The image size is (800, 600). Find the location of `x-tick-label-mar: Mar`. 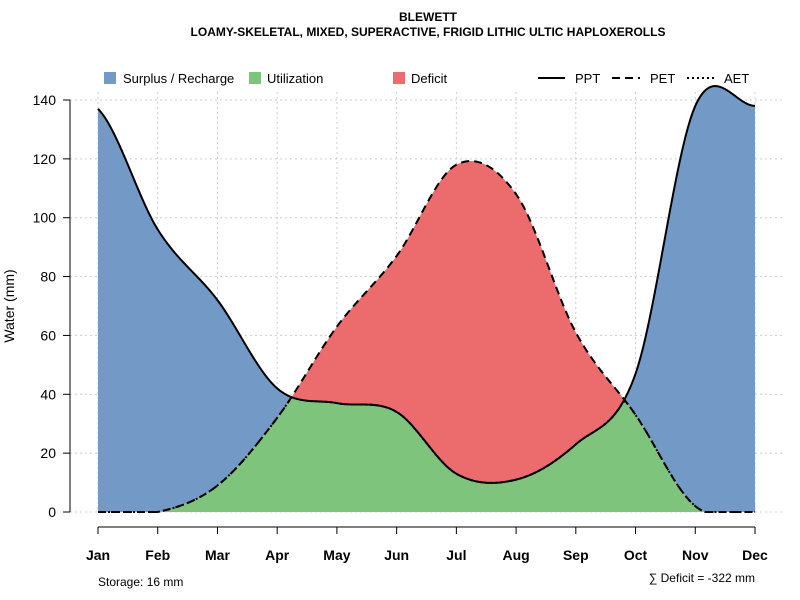

x-tick-label-mar: Mar is located at coordinates (217, 555).